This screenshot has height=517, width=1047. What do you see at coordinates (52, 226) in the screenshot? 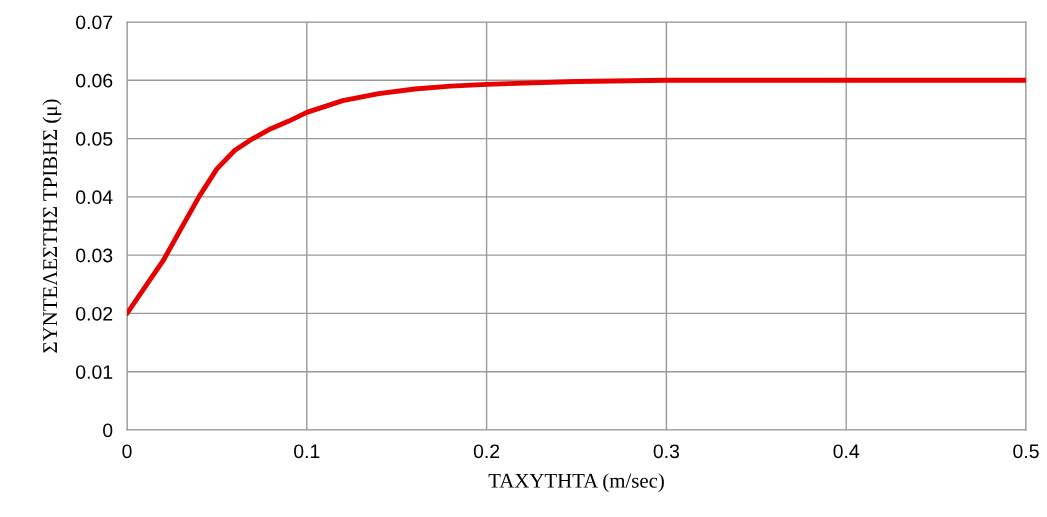
I see `y-axis-title: ΣΥΝΤΕΛΕΣΤΗΣ ΤΡΙΒΗΣ (μ)` at bounding box center [52, 226].